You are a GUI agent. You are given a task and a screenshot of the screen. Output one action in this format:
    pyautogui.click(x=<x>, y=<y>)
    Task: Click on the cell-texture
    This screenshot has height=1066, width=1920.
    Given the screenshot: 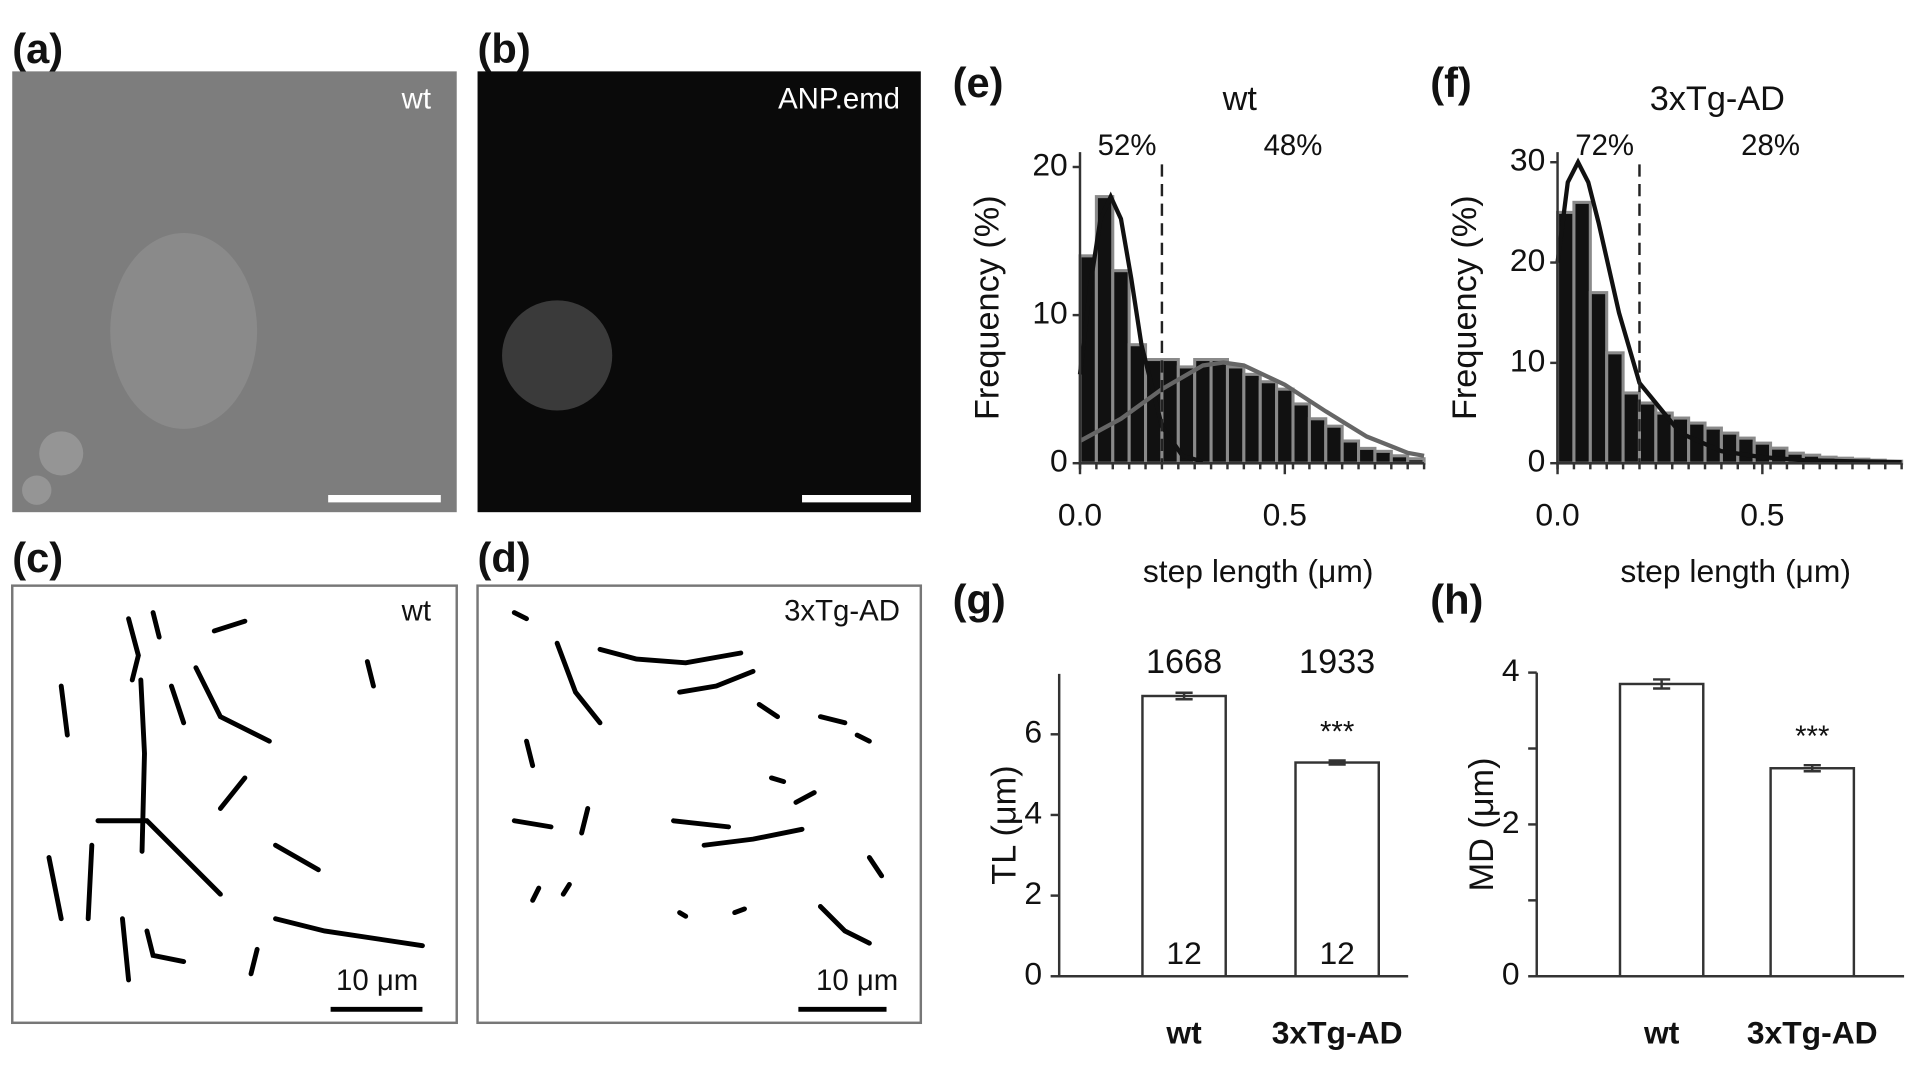 What is the action you would take?
    pyautogui.click(x=140, y=369)
    